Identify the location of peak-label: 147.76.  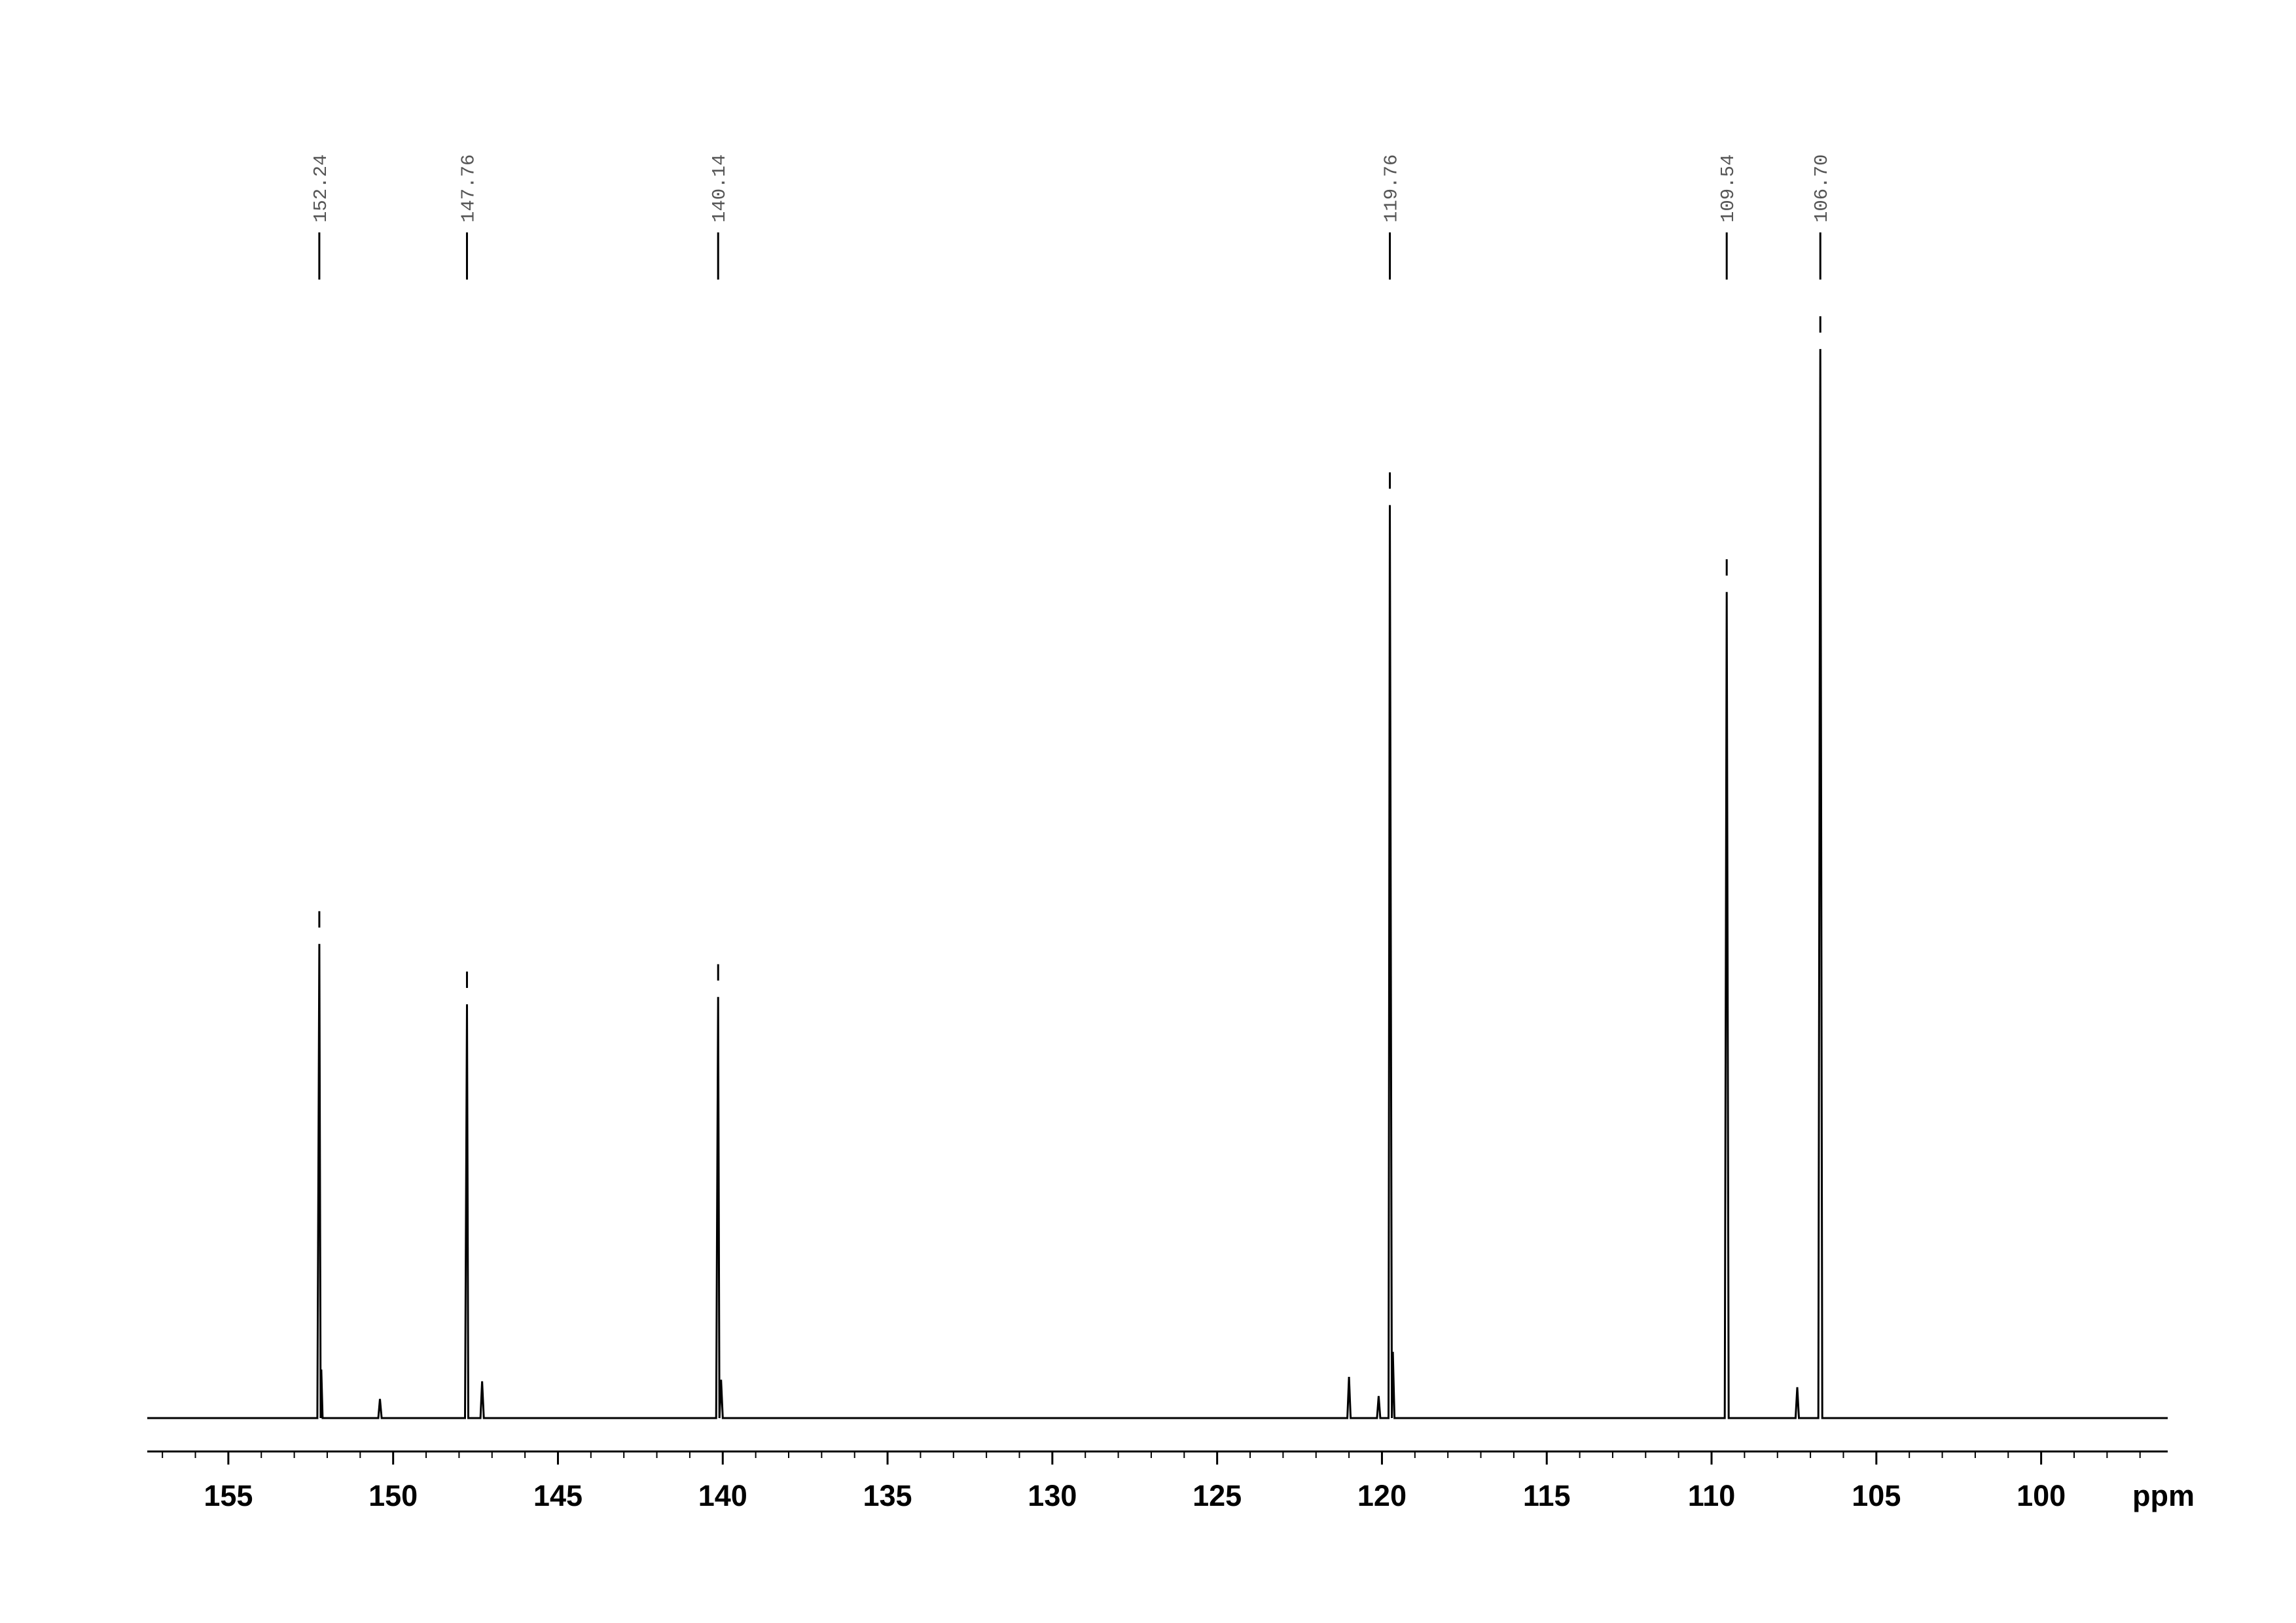
(468, 189).